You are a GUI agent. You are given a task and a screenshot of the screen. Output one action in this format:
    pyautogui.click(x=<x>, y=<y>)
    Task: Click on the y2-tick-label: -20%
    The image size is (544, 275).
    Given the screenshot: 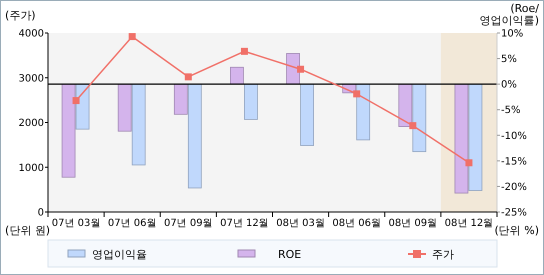 What is the action you would take?
    pyautogui.click(x=514, y=187)
    